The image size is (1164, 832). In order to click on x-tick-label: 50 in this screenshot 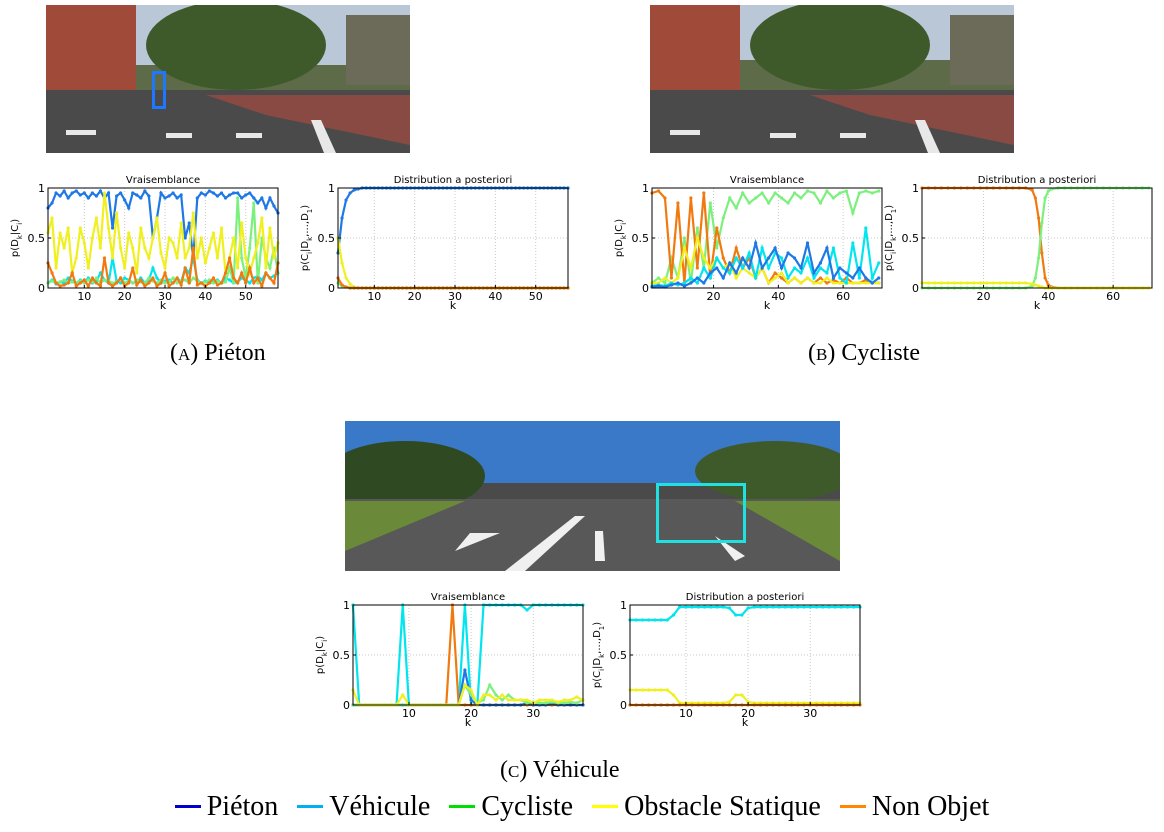, I will do `click(536, 296)`.